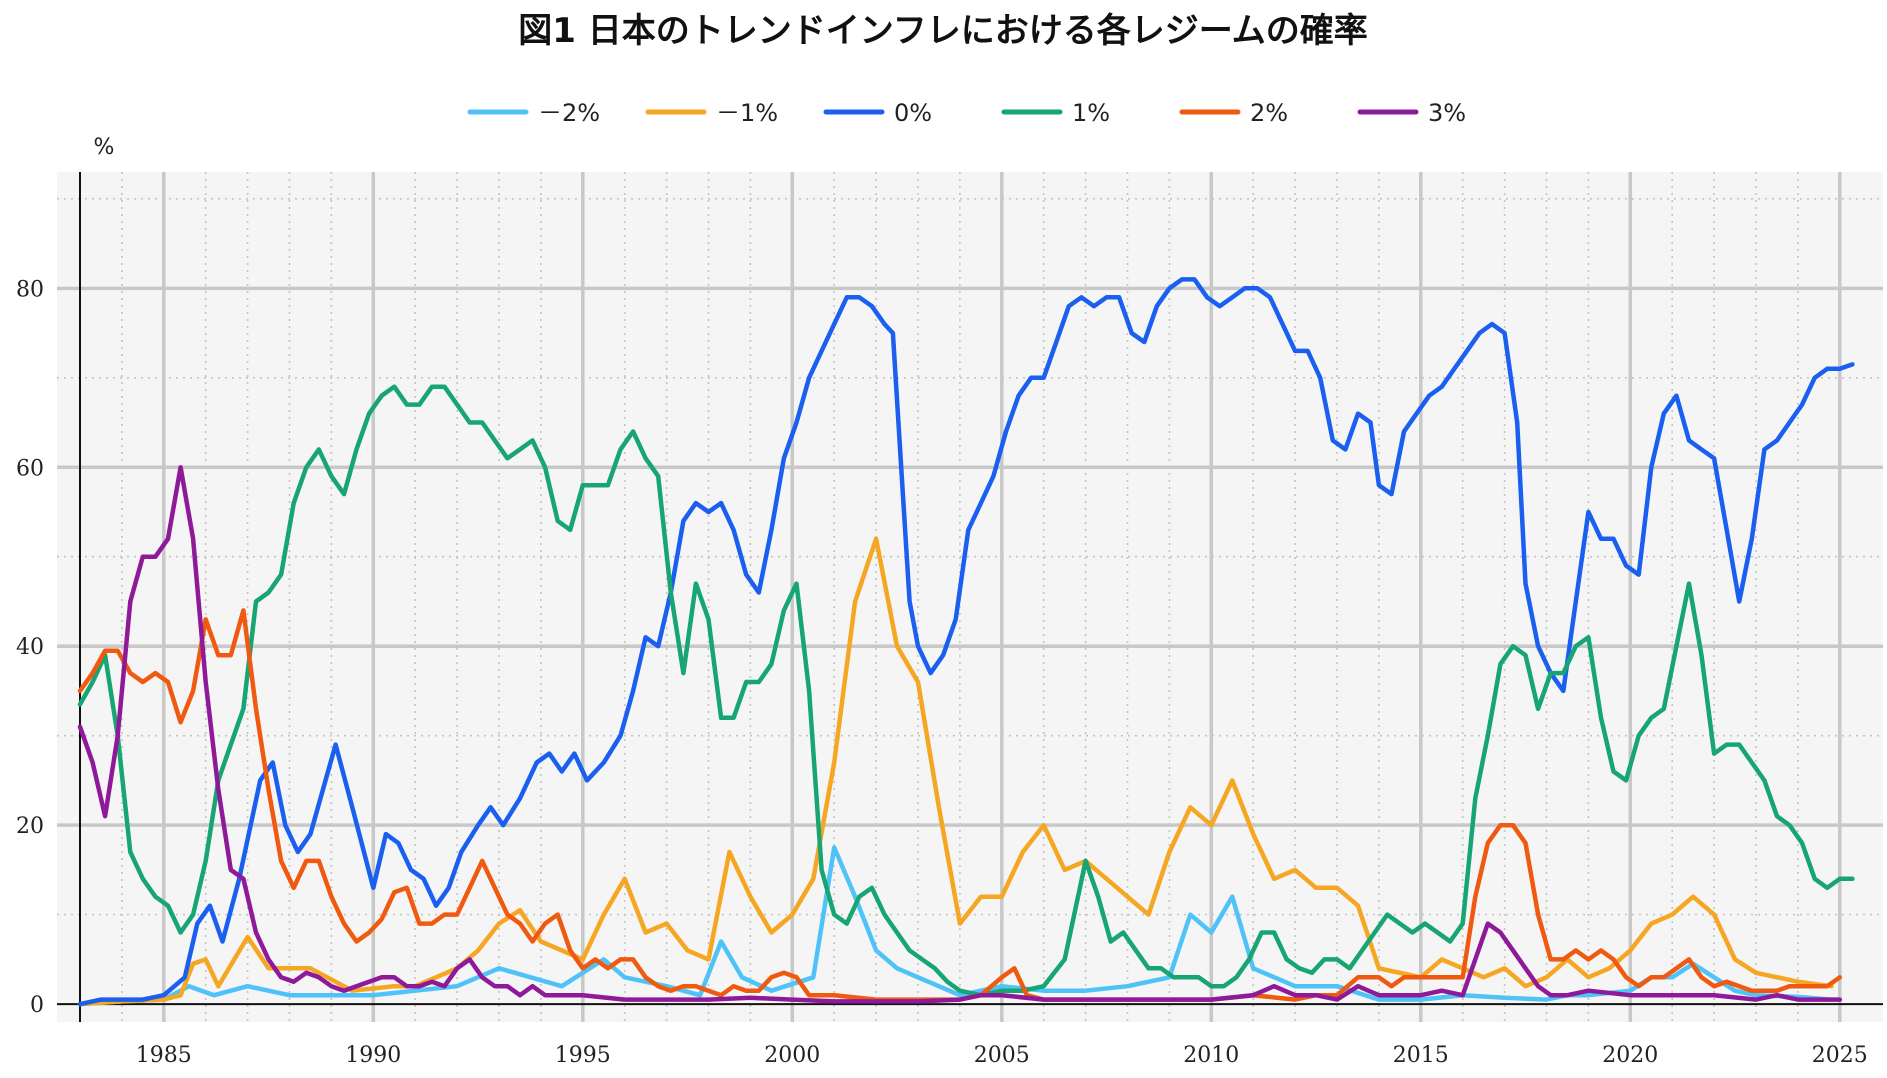 This screenshot has height=1078, width=1887. I want to click on y-axis-unit-label: %, so click(104, 147).